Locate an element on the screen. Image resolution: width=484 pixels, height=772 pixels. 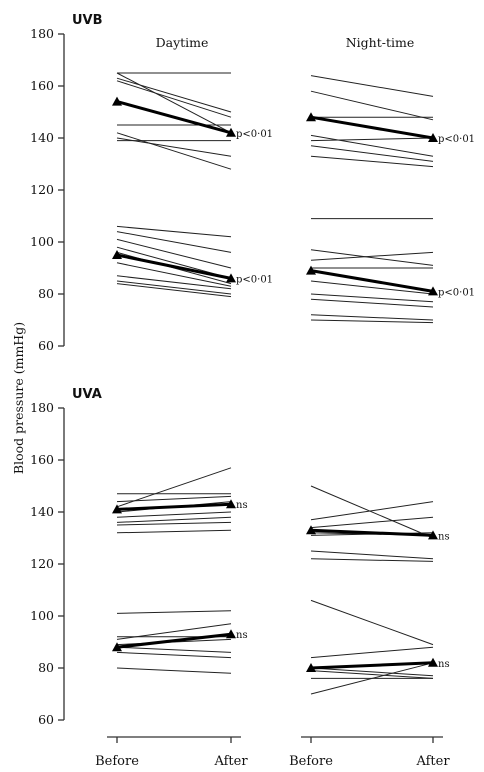
panel-label: UVA is located at coordinates (87, 394).